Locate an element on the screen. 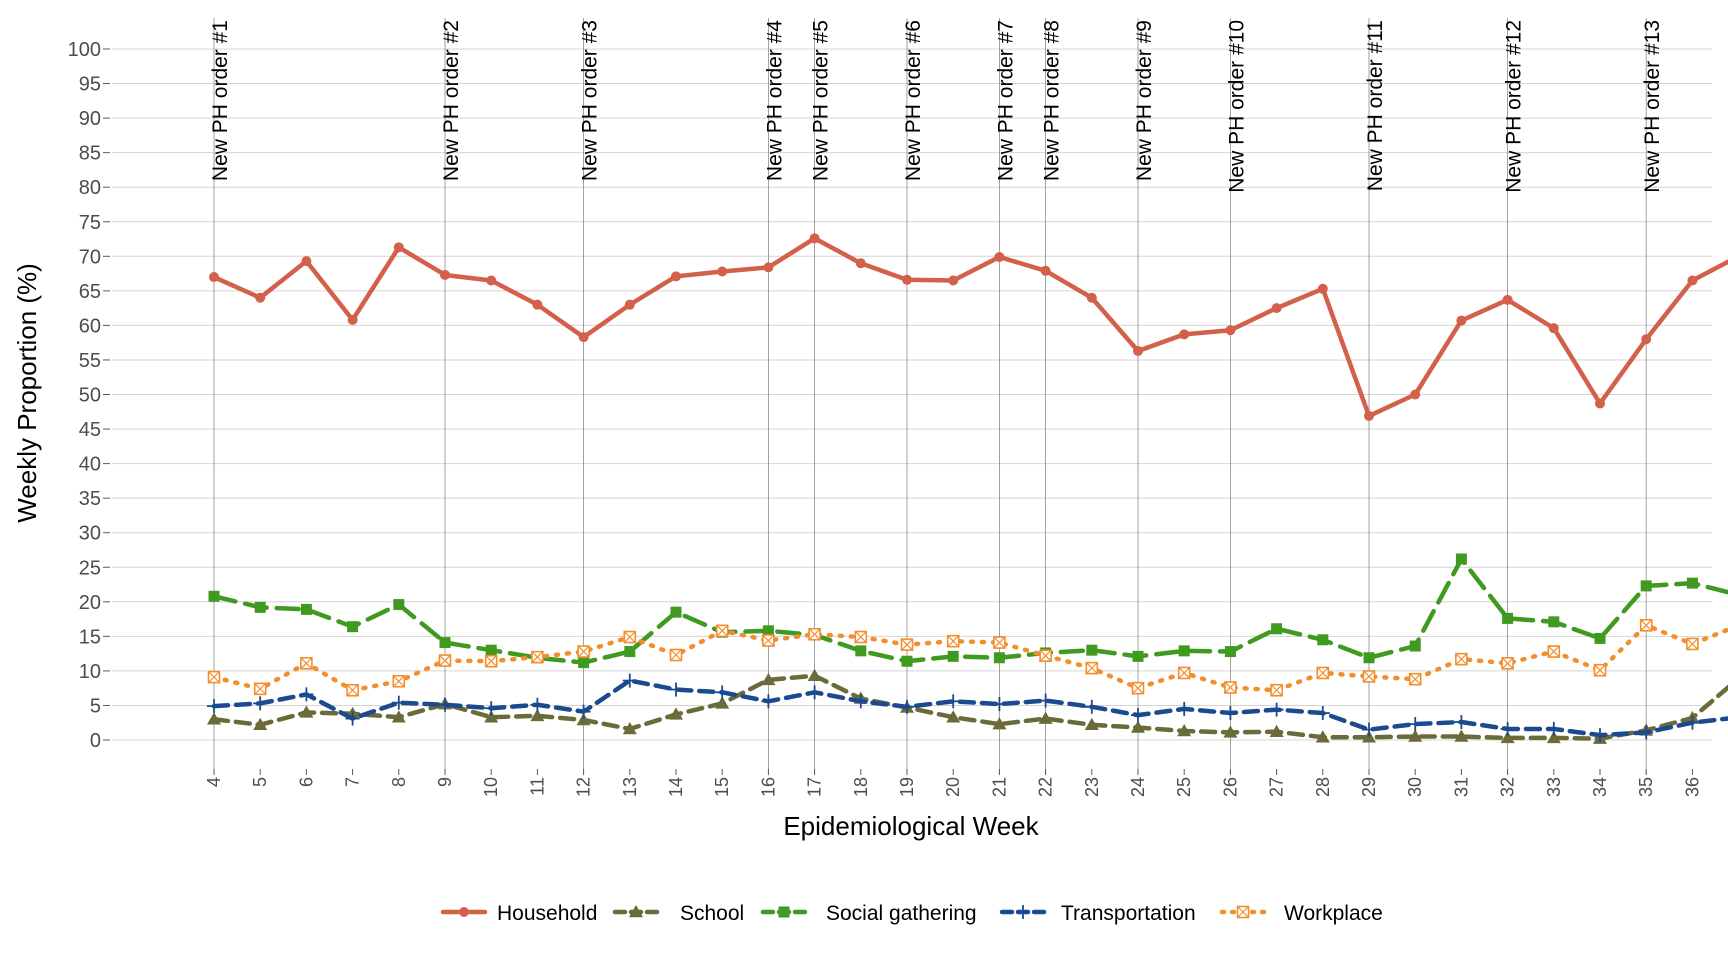 Image resolution: width=1728 pixels, height=960 pixels. x-tick-label-34: 34 is located at coordinates (1600, 787).